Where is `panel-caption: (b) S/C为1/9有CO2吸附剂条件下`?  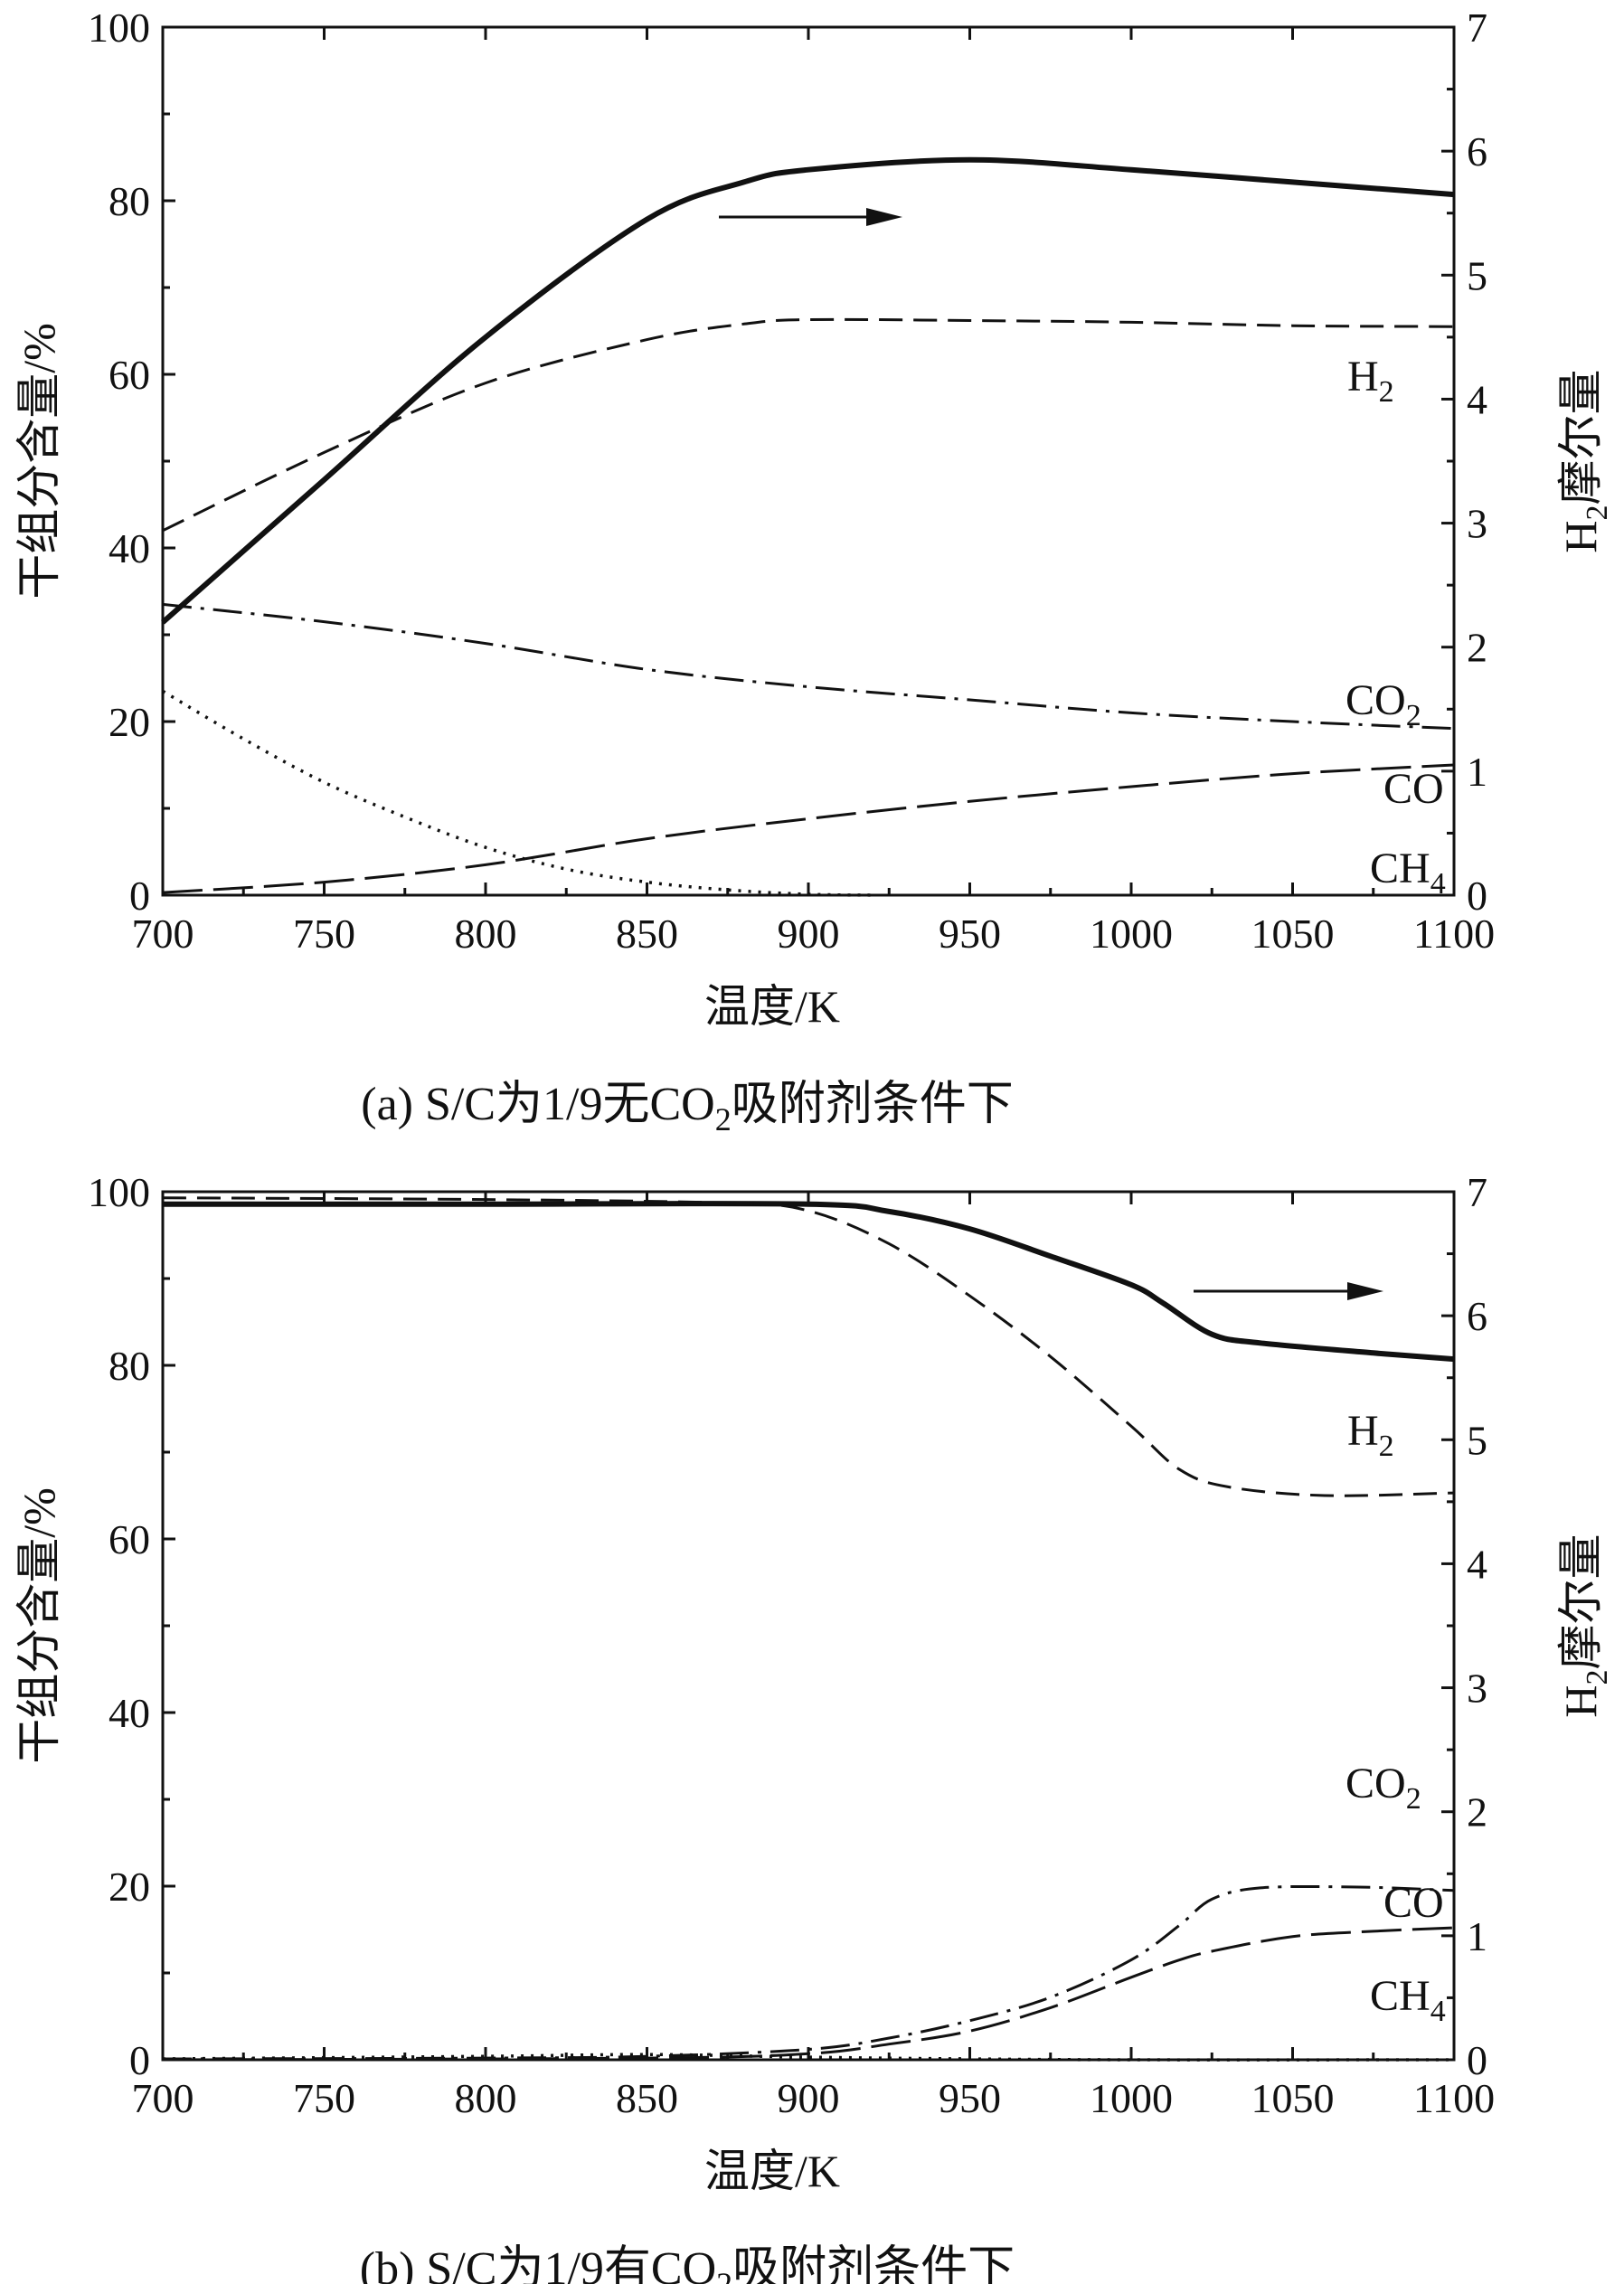
panel-caption: (b) S/C为1/9有CO2吸附剂条件下 is located at coordinates (688, 2263).